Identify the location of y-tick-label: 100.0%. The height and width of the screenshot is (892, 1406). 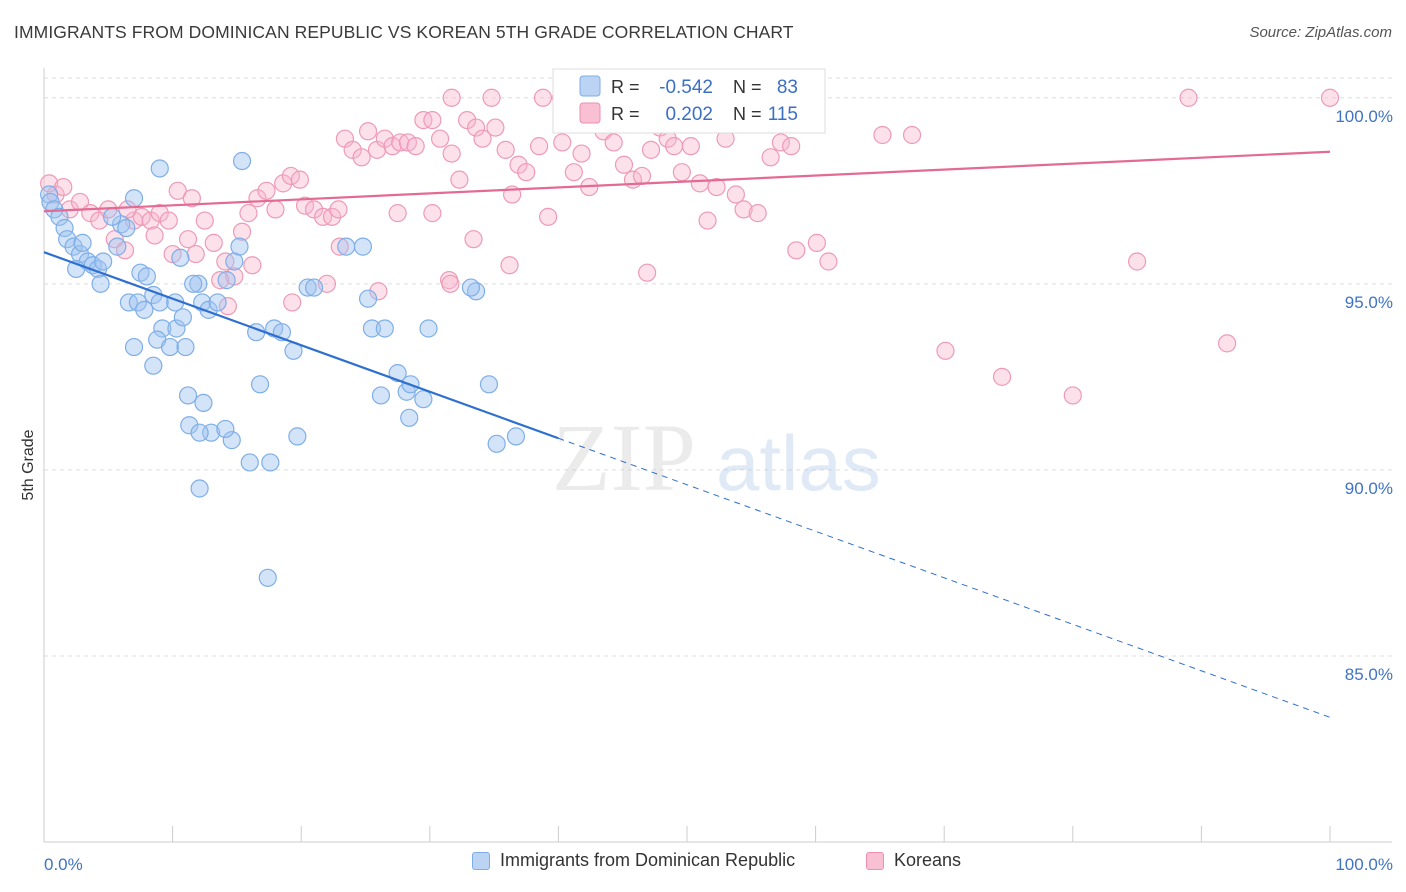
(1364, 116).